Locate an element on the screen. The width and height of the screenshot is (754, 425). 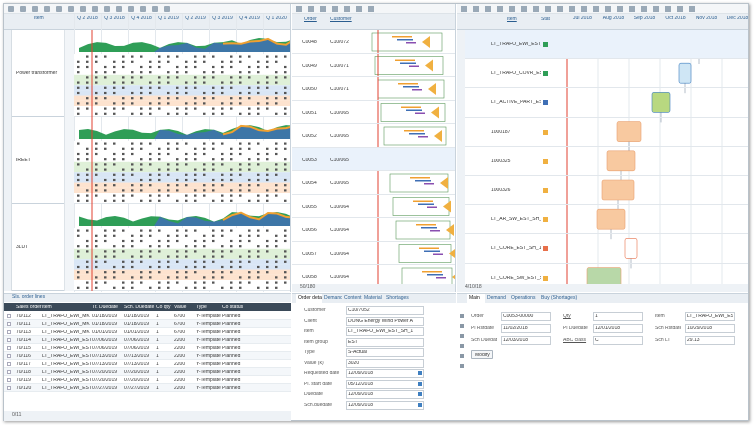
tab: Main is located at coordinates (476, 298).